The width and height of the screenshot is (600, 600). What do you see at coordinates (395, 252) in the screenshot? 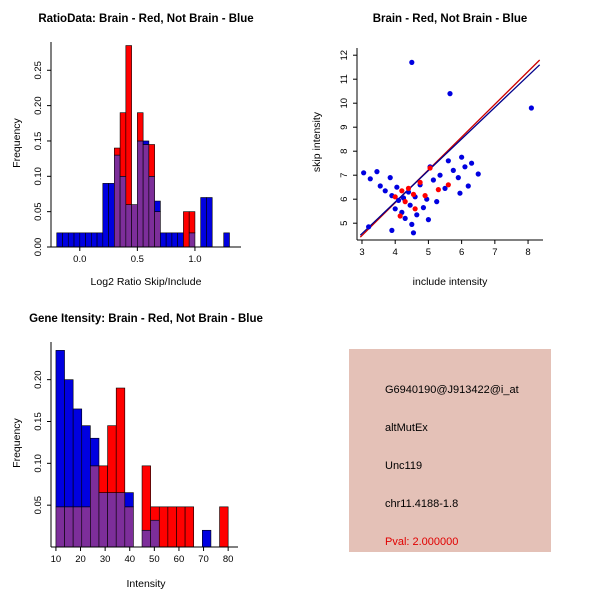
I see `svg-text: 4` at bounding box center [395, 252].